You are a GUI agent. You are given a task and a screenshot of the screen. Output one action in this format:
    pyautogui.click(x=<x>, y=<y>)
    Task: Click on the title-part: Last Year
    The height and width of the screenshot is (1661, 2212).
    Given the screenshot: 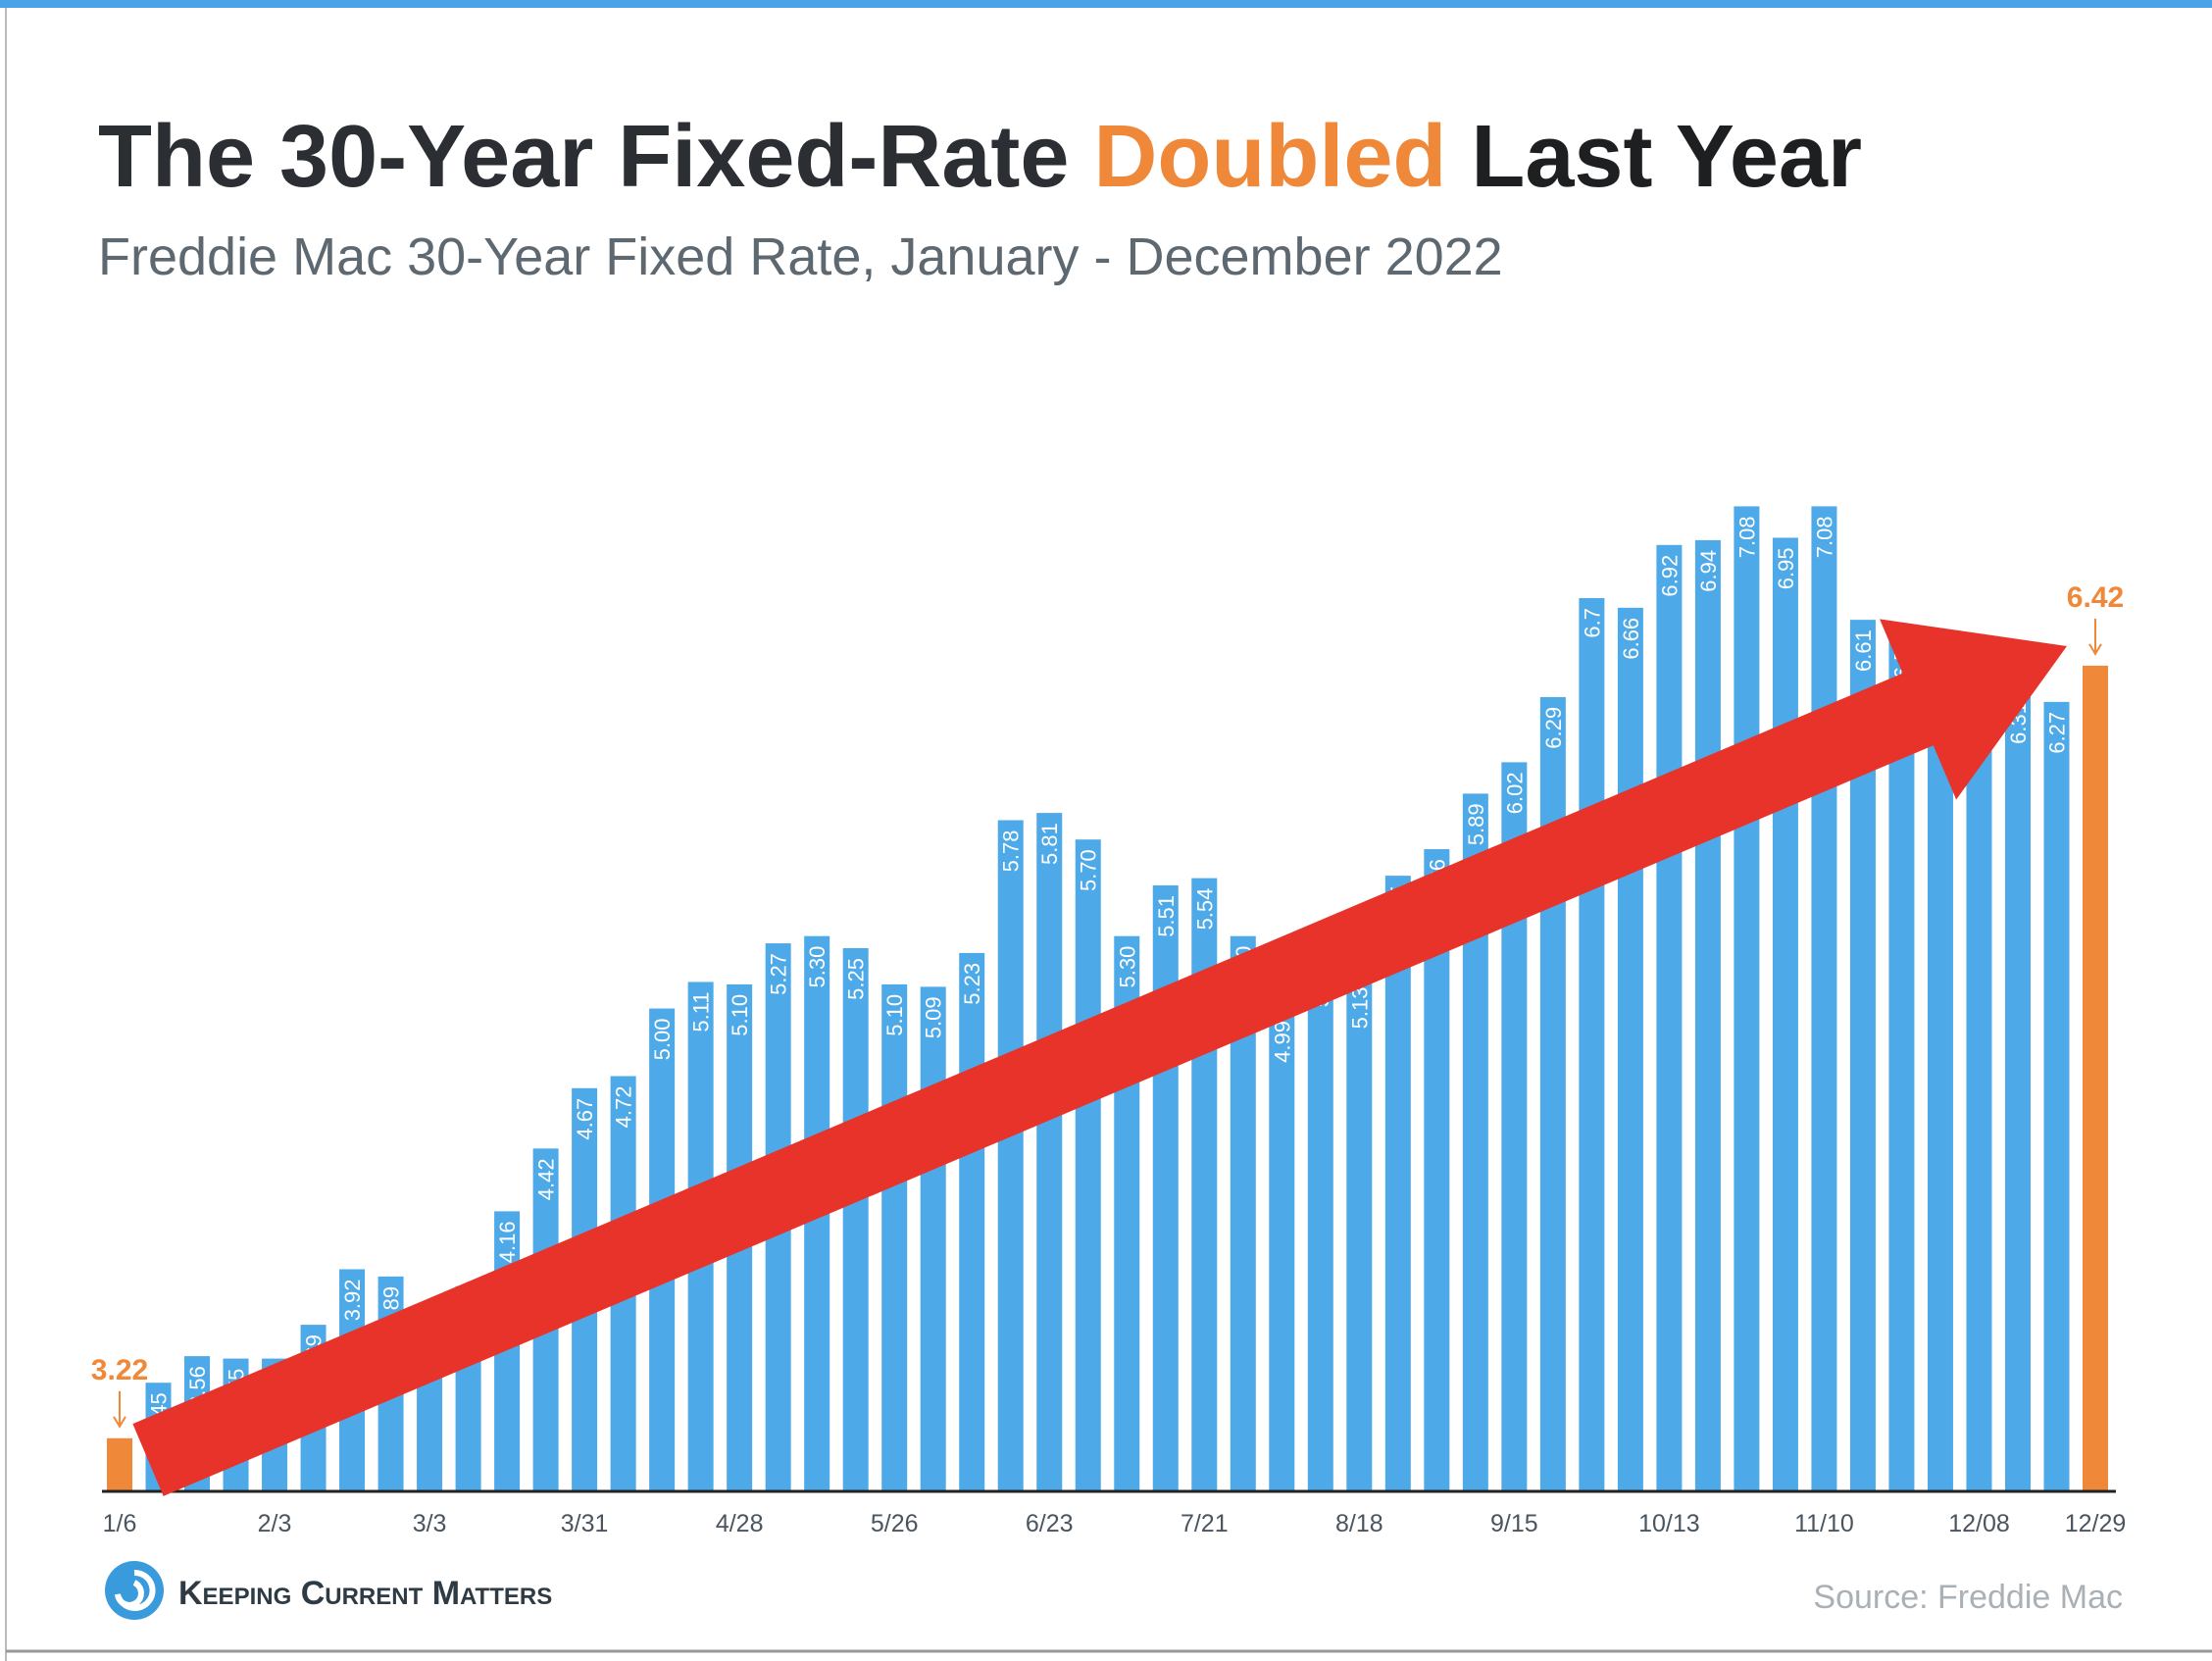 What is the action you would take?
    pyautogui.click(x=1654, y=157)
    